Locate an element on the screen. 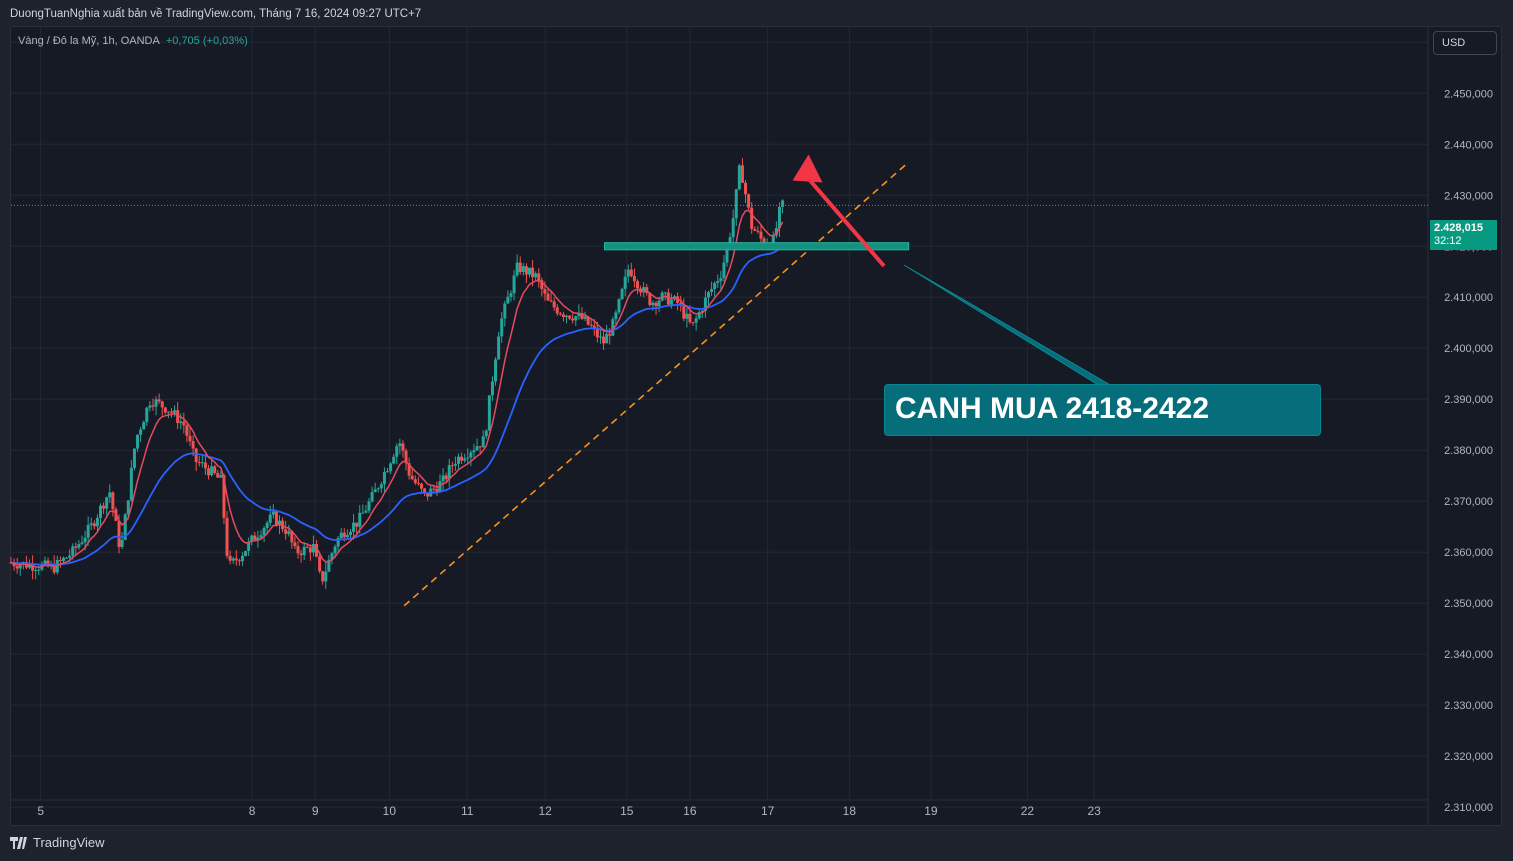 This screenshot has width=1513, height=861. currency-button: USD is located at coordinates (1465, 43).